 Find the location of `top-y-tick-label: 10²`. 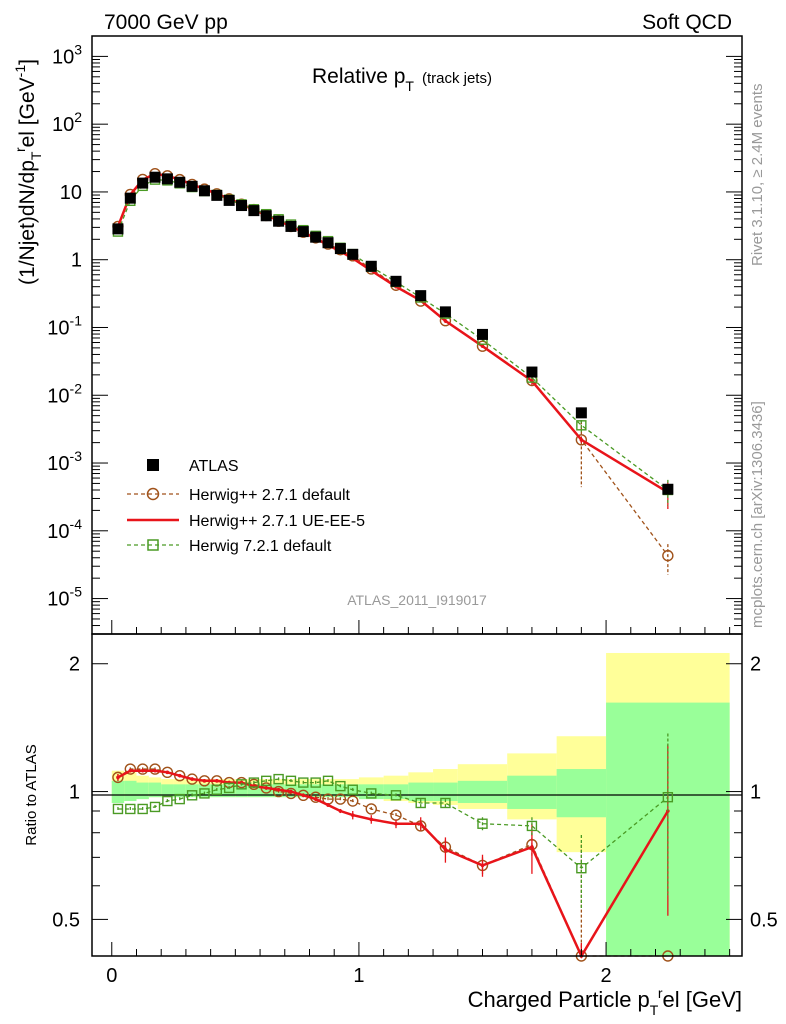

top-y-tick-label: 10² is located at coordinates (67, 122).